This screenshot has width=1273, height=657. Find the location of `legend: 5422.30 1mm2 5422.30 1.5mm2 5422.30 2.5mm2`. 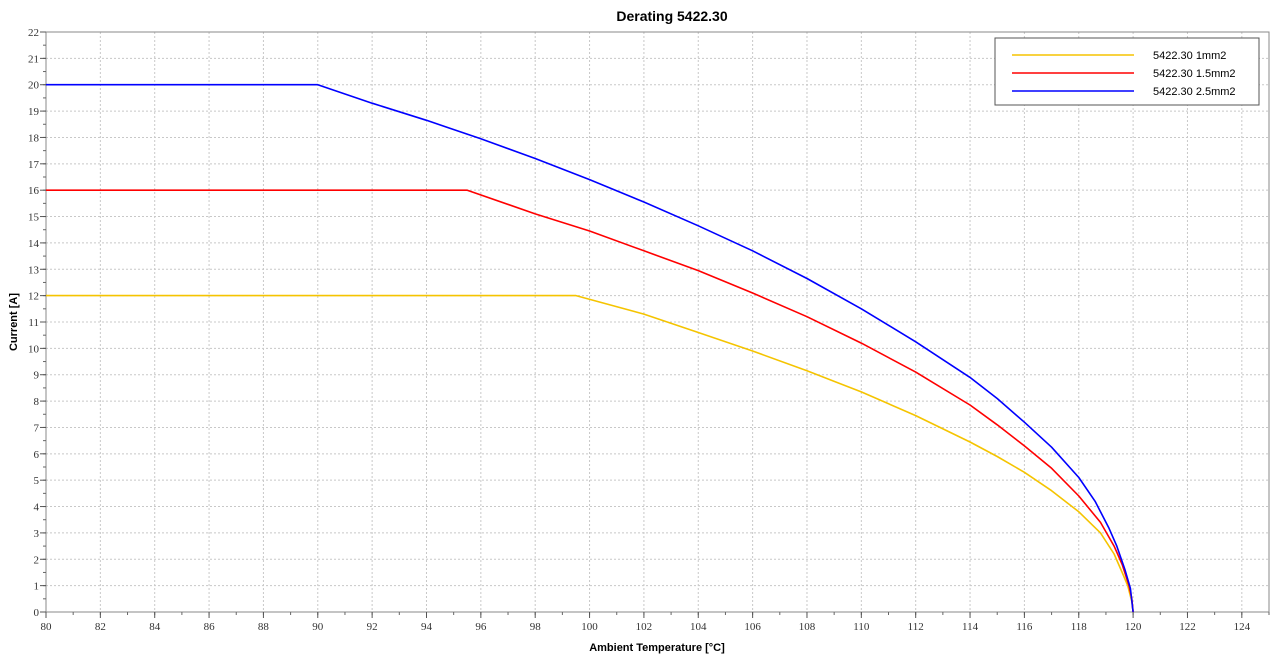

legend: 5422.30 1mm2 5422.30 1.5mm2 5422.30 2.5mm2 is located at coordinates (1127, 71).